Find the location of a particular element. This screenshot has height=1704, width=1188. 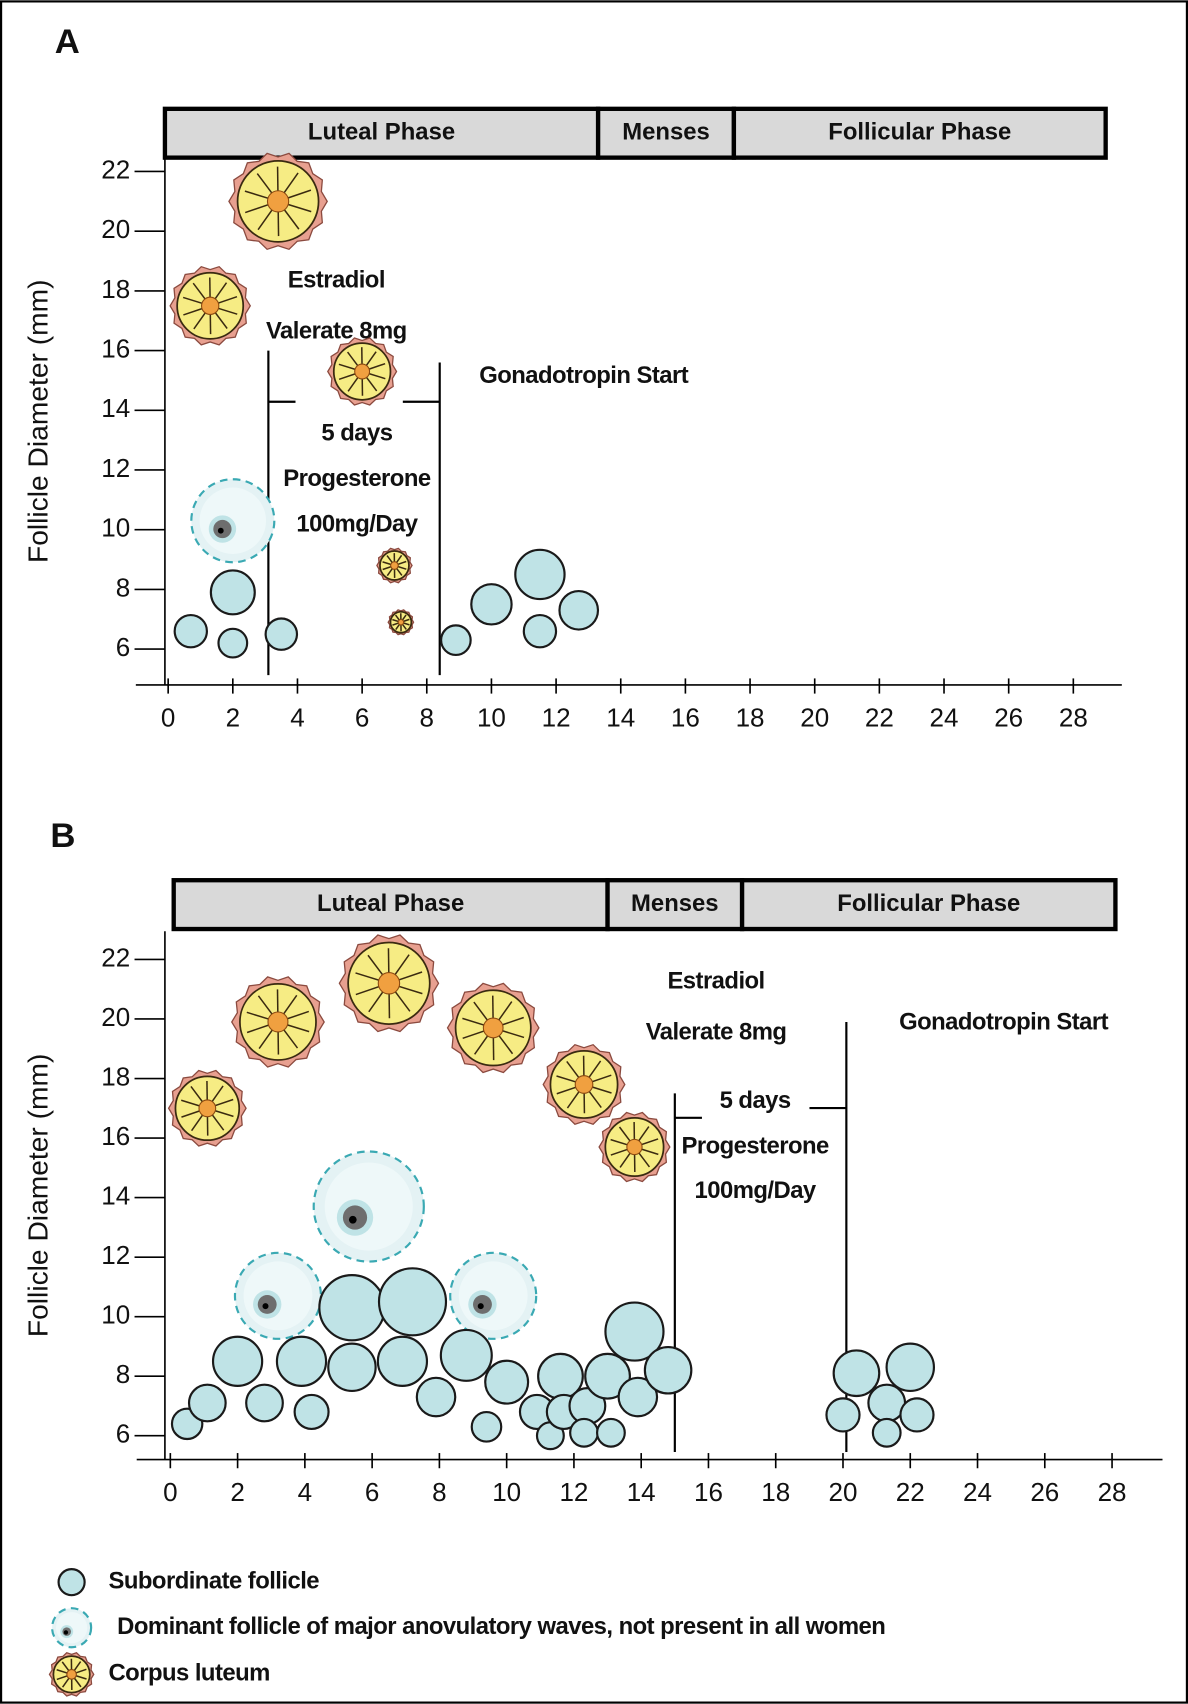

annotation: 100mg/Day is located at coordinates (756, 1190).